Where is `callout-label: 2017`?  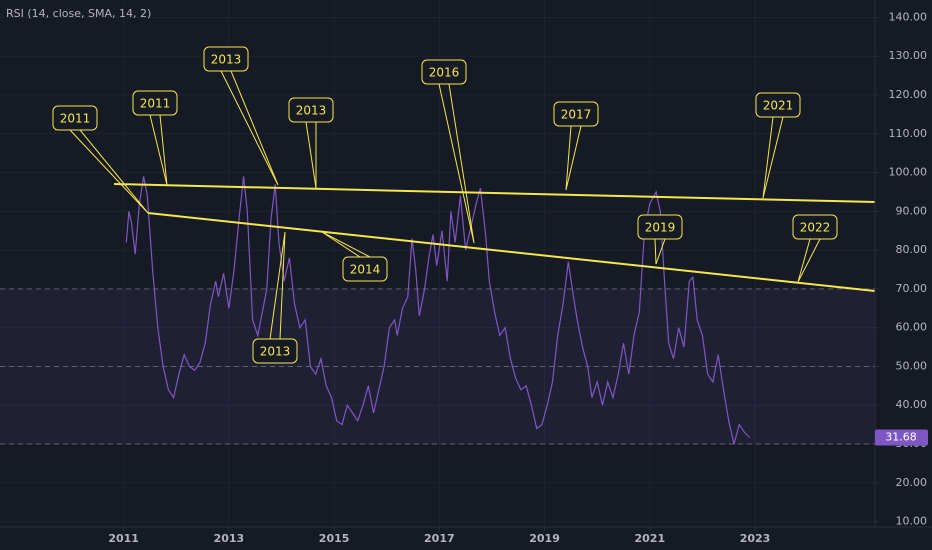 callout-label: 2017 is located at coordinates (576, 115).